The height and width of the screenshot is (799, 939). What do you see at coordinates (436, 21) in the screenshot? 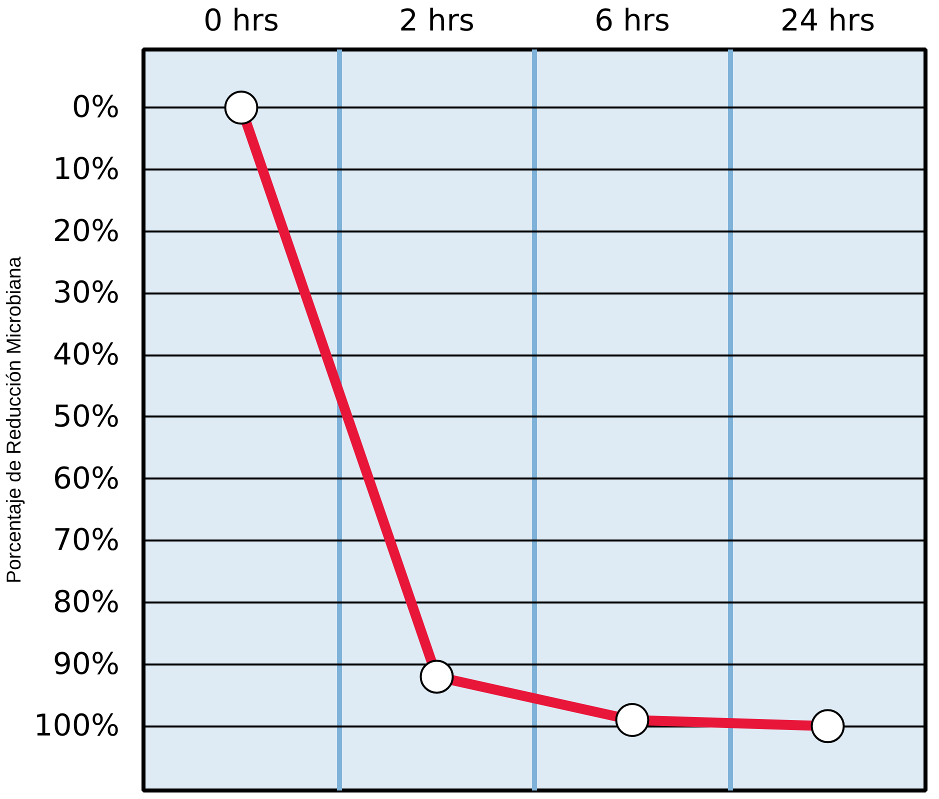
I see `x-tick-label: 2 hrs` at bounding box center [436, 21].